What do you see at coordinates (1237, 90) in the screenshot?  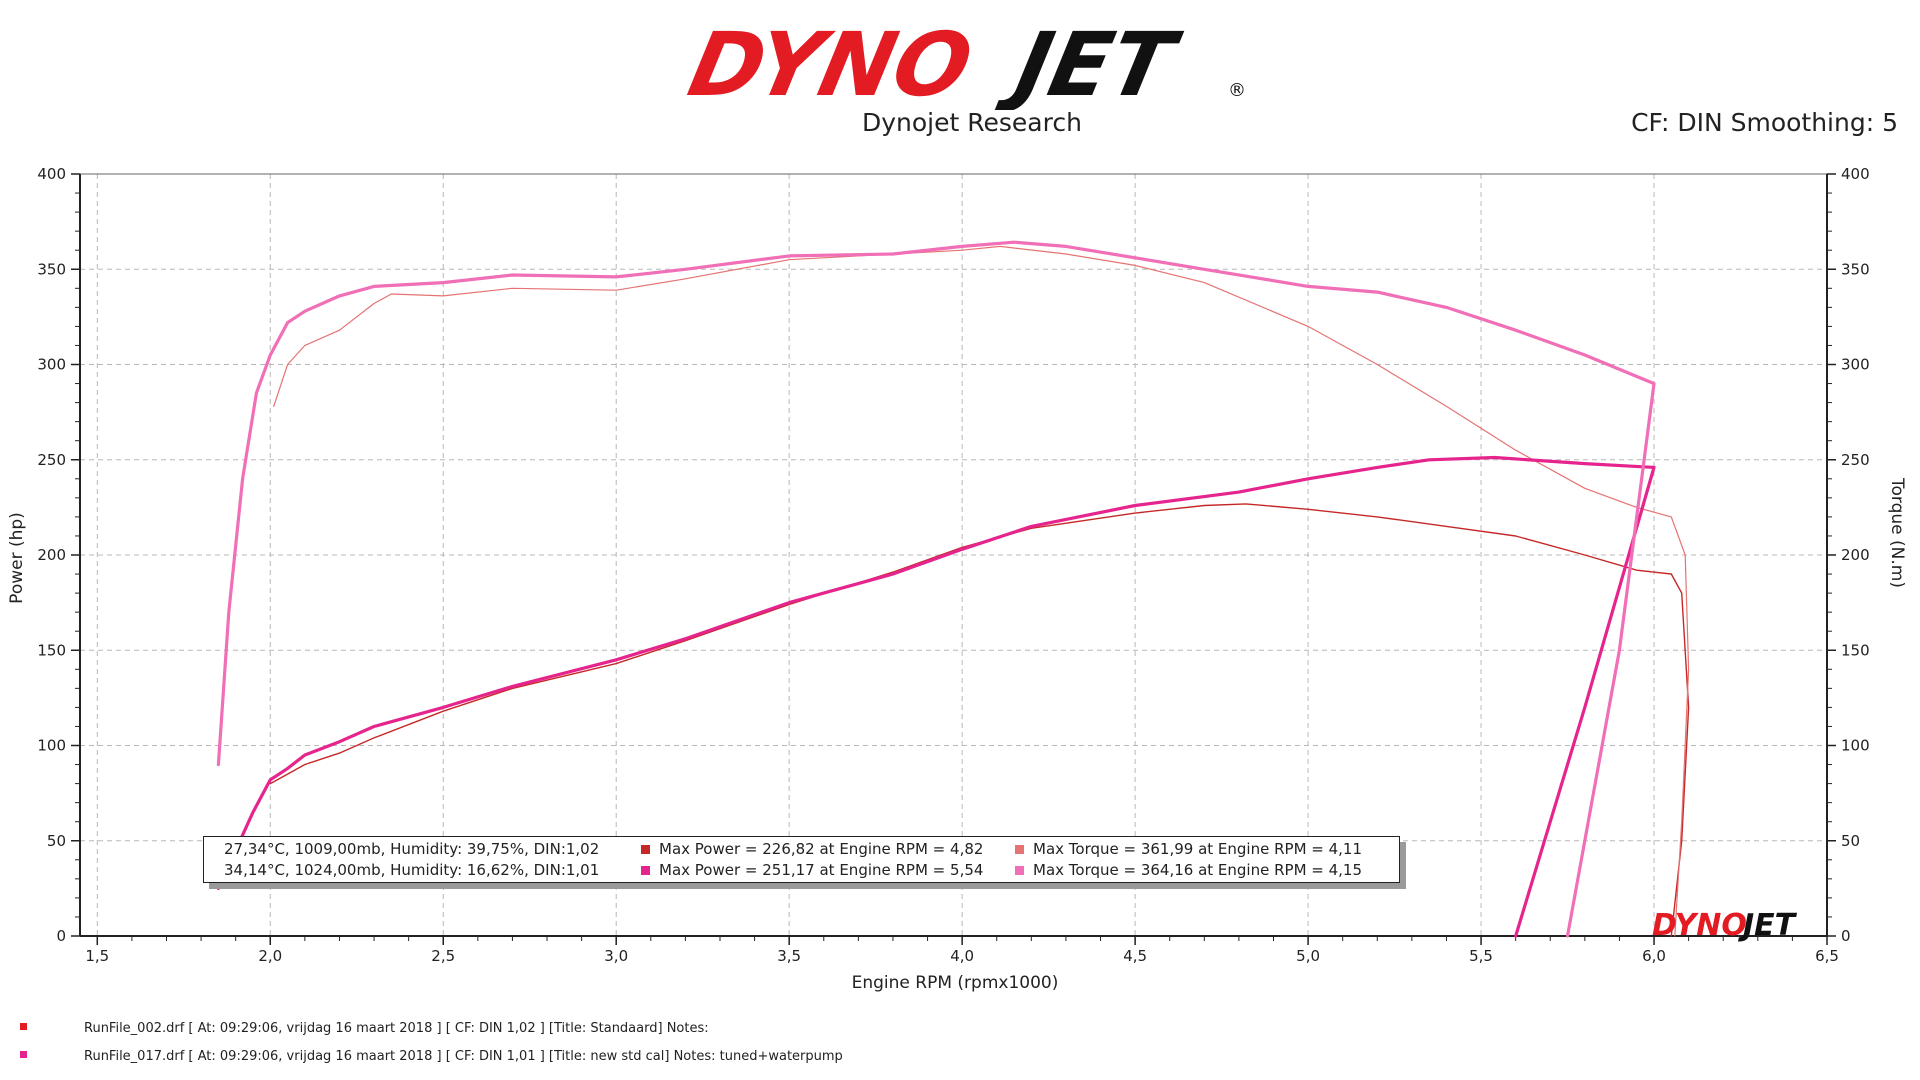 I see `registered-mark: ®` at bounding box center [1237, 90].